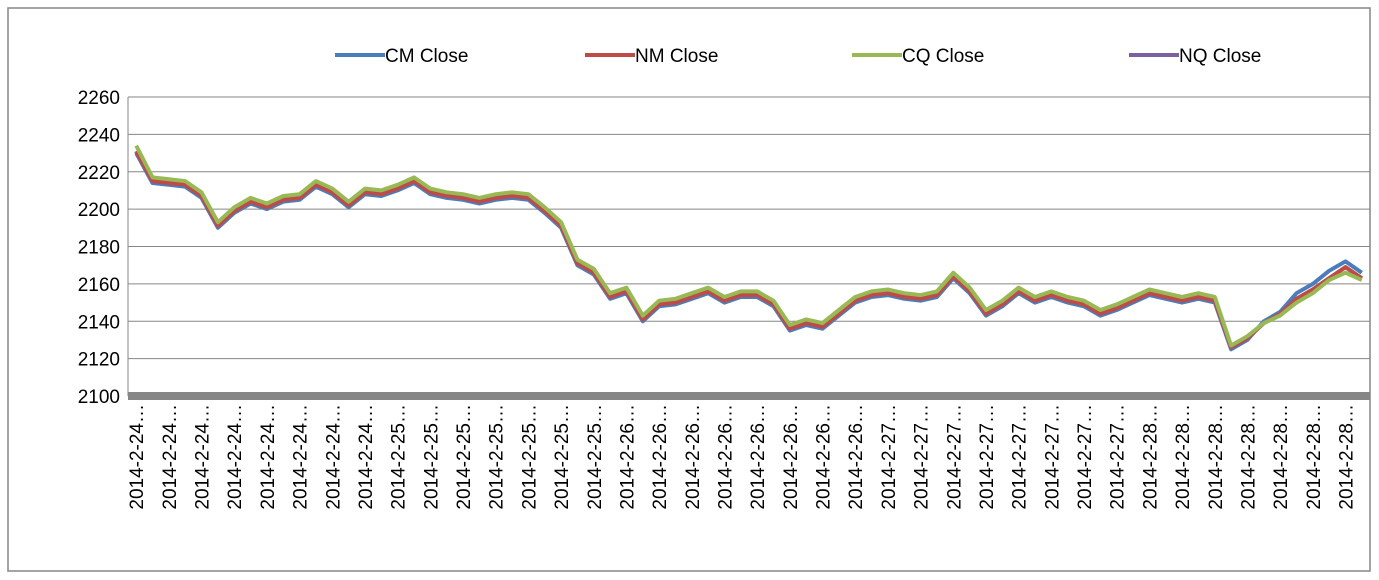 The width and height of the screenshot is (1379, 580). What do you see at coordinates (99, 98) in the screenshot?
I see `y-tick-label: 2260` at bounding box center [99, 98].